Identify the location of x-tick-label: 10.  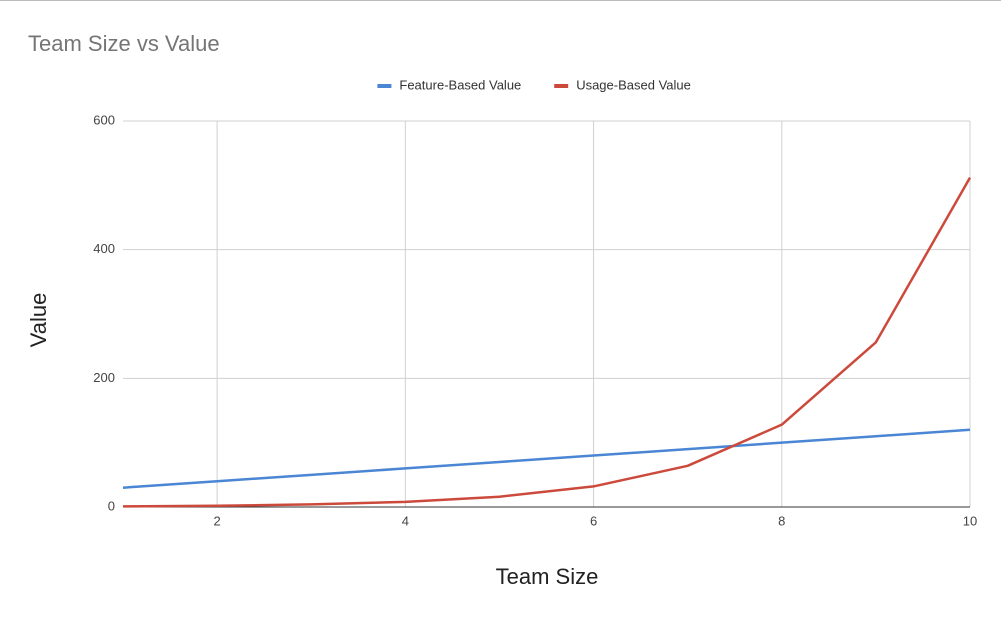
(970, 520).